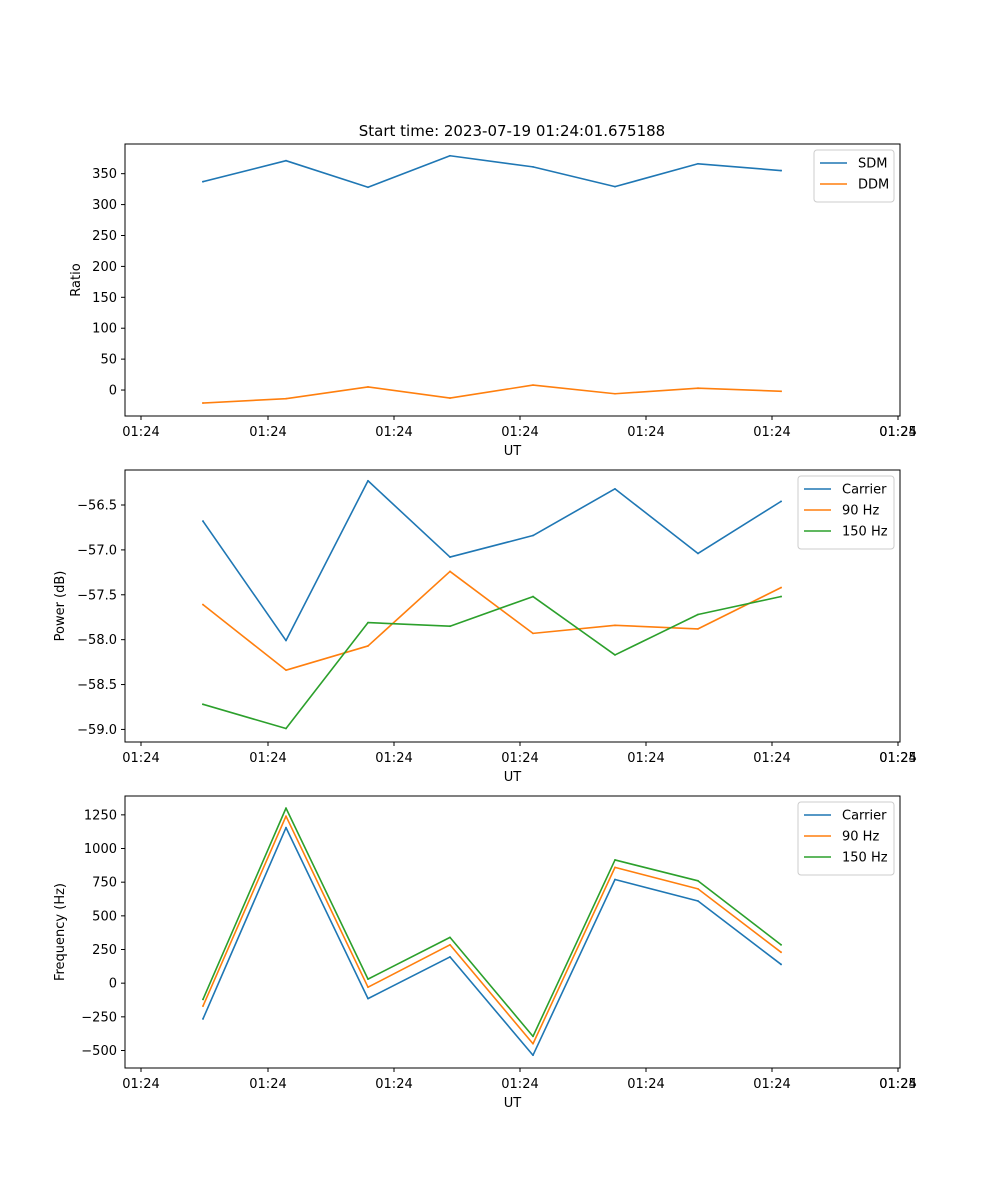 The width and height of the screenshot is (1000, 1200). What do you see at coordinates (60, 606) in the screenshot?
I see `y-axis-label: Power (dB)` at bounding box center [60, 606].